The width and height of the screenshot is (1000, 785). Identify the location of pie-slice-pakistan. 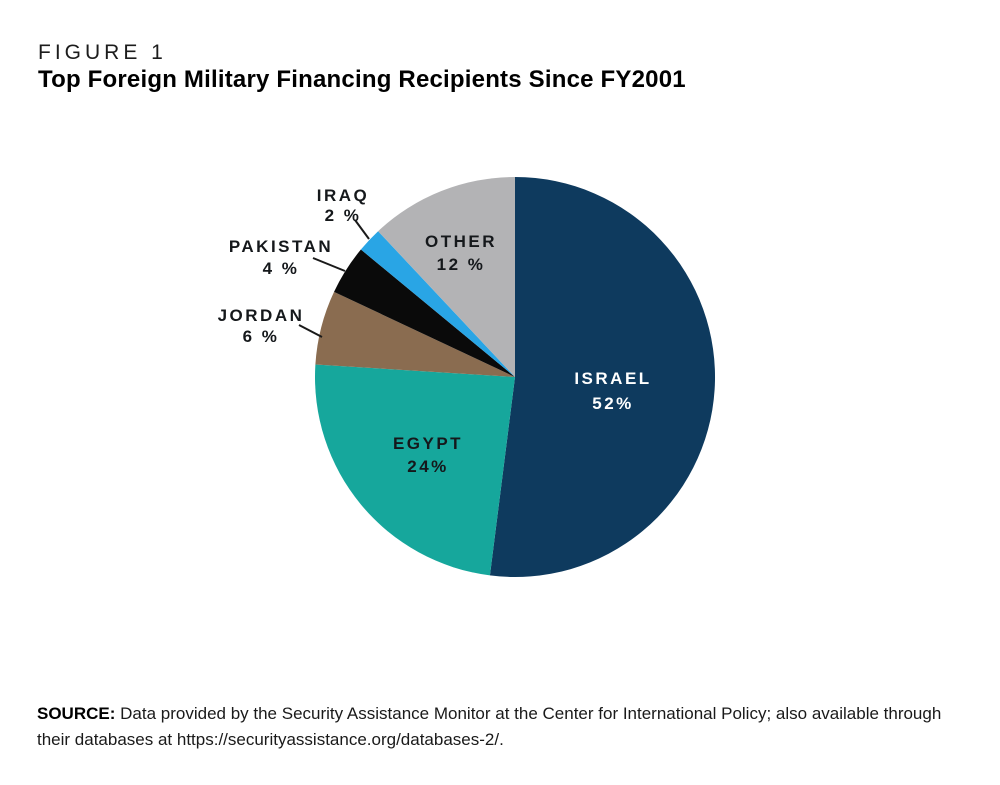
(424, 313).